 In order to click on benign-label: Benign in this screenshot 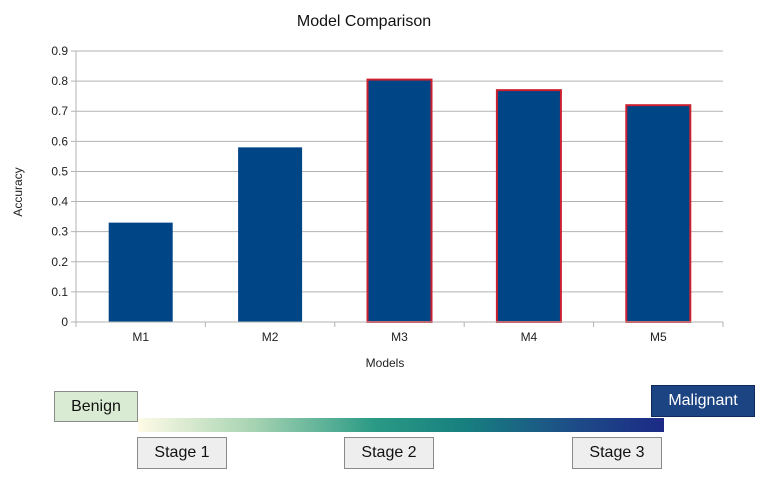, I will do `click(96, 406)`.